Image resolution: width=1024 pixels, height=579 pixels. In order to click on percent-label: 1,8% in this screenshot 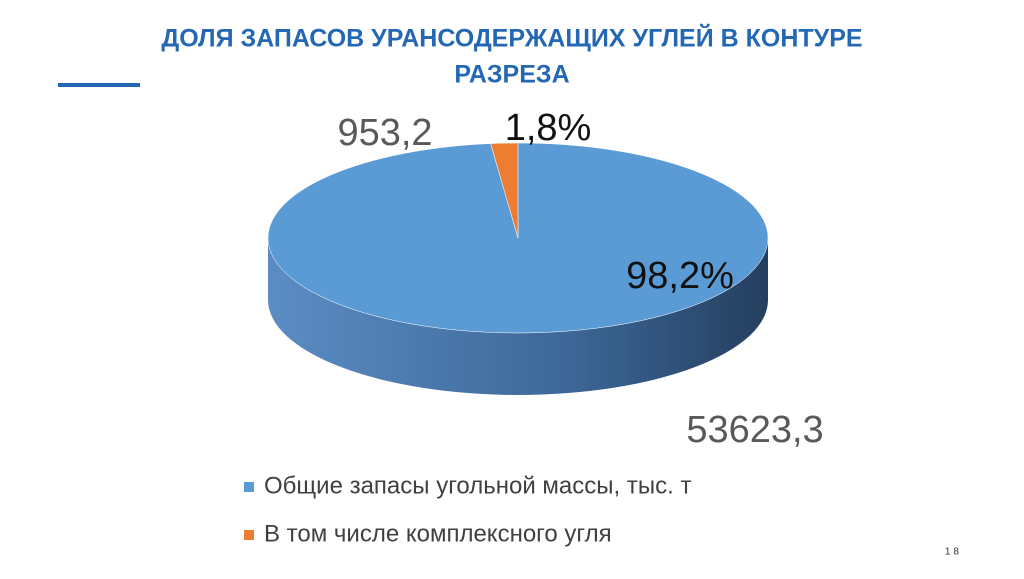, I will do `click(548, 128)`.